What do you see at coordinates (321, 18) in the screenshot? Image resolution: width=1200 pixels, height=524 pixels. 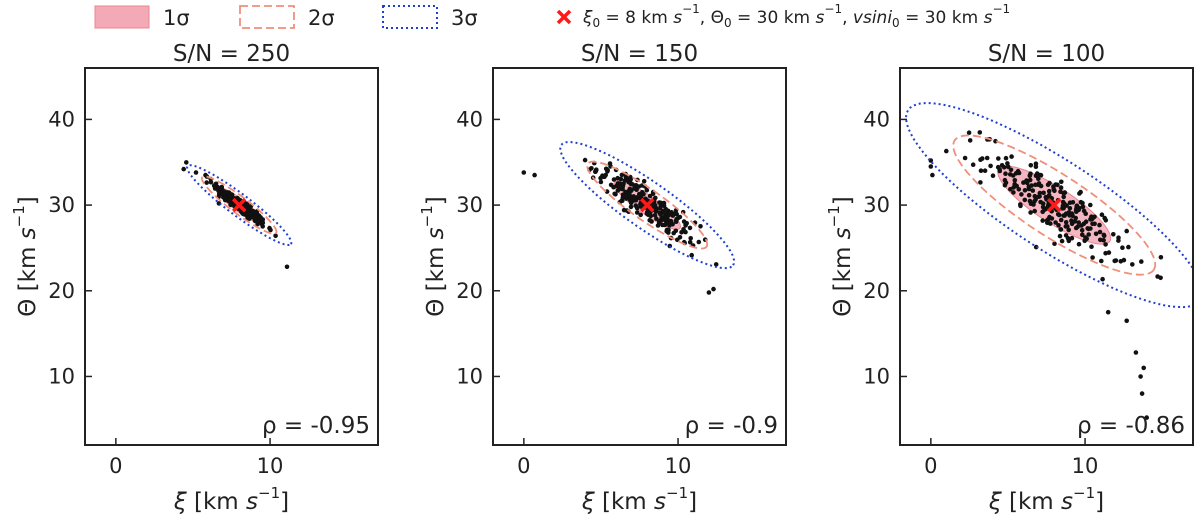 I see `legend-2sigma-label: 2σ` at bounding box center [321, 18].